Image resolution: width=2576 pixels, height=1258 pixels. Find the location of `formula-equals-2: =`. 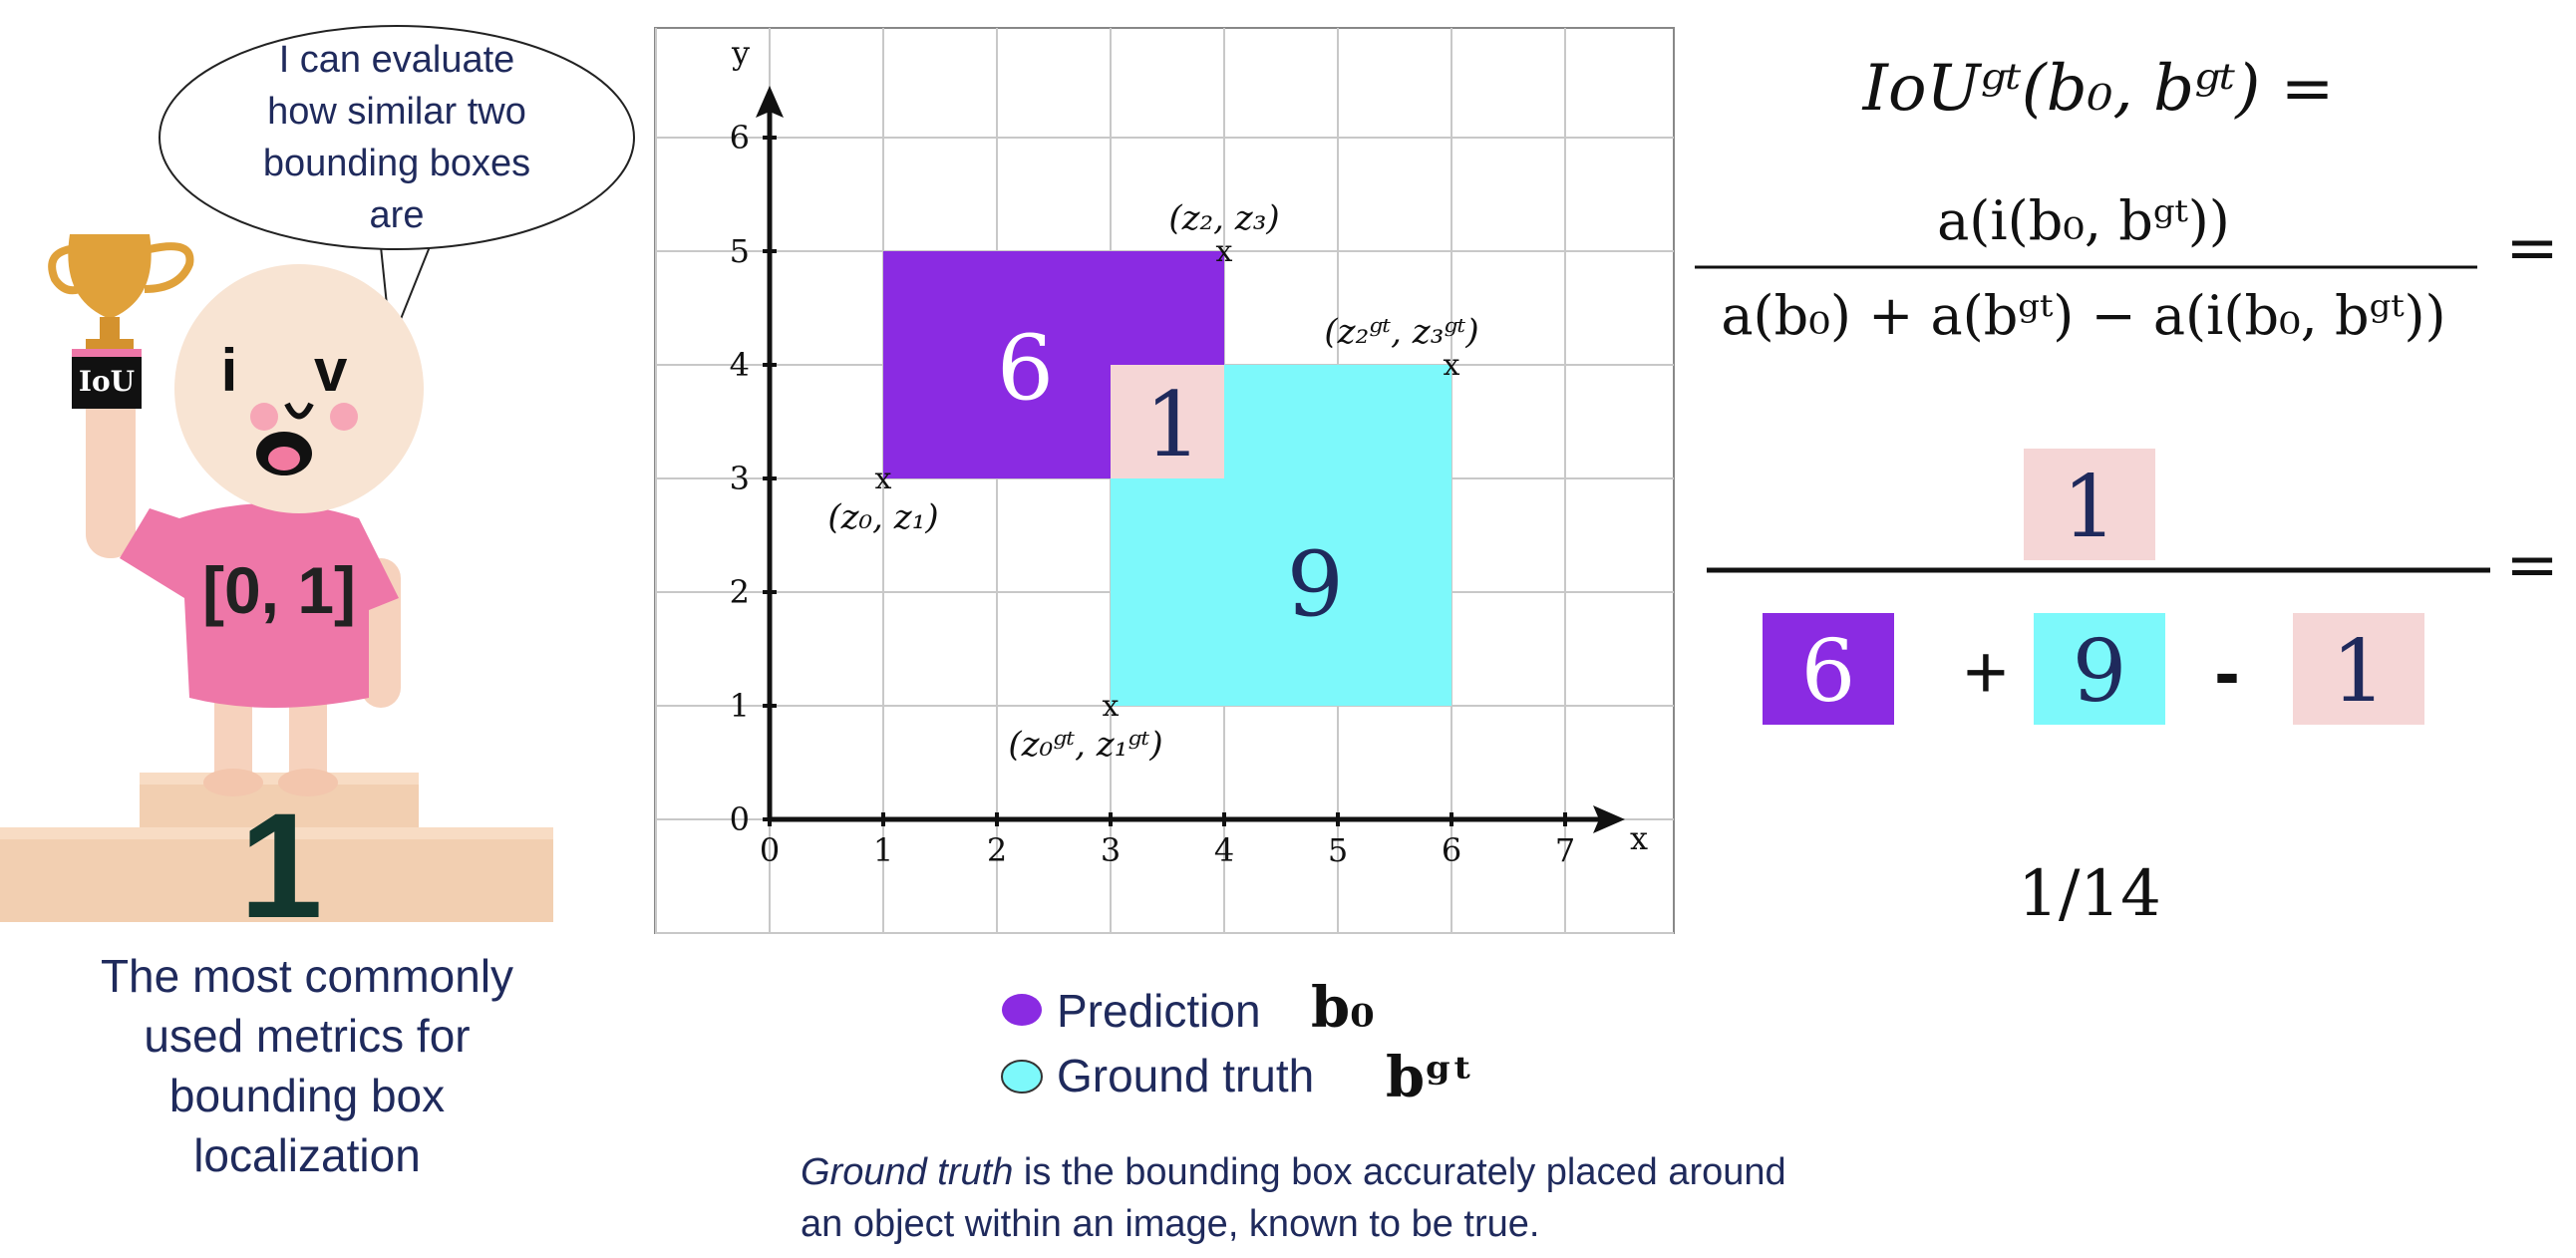

formula-equals-2: = is located at coordinates (2532, 565).